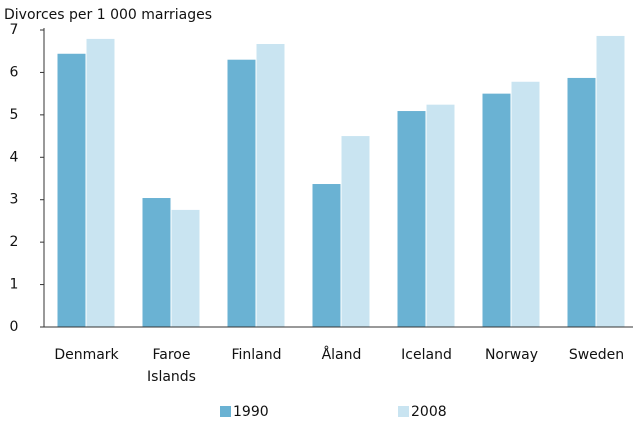  Describe the element at coordinates (14, 115) in the screenshot. I see `y-tick-label: 5` at that location.